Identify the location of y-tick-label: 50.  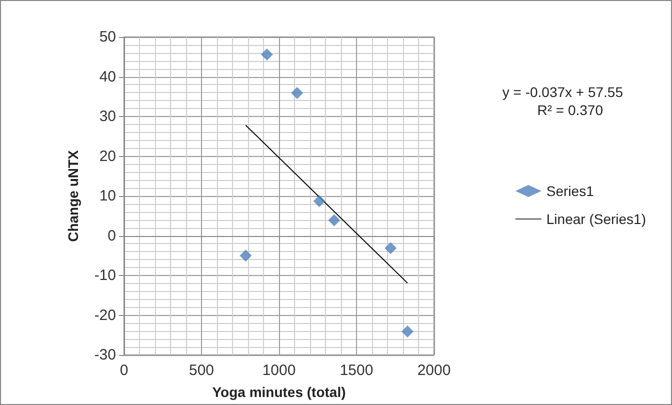
(107, 37).